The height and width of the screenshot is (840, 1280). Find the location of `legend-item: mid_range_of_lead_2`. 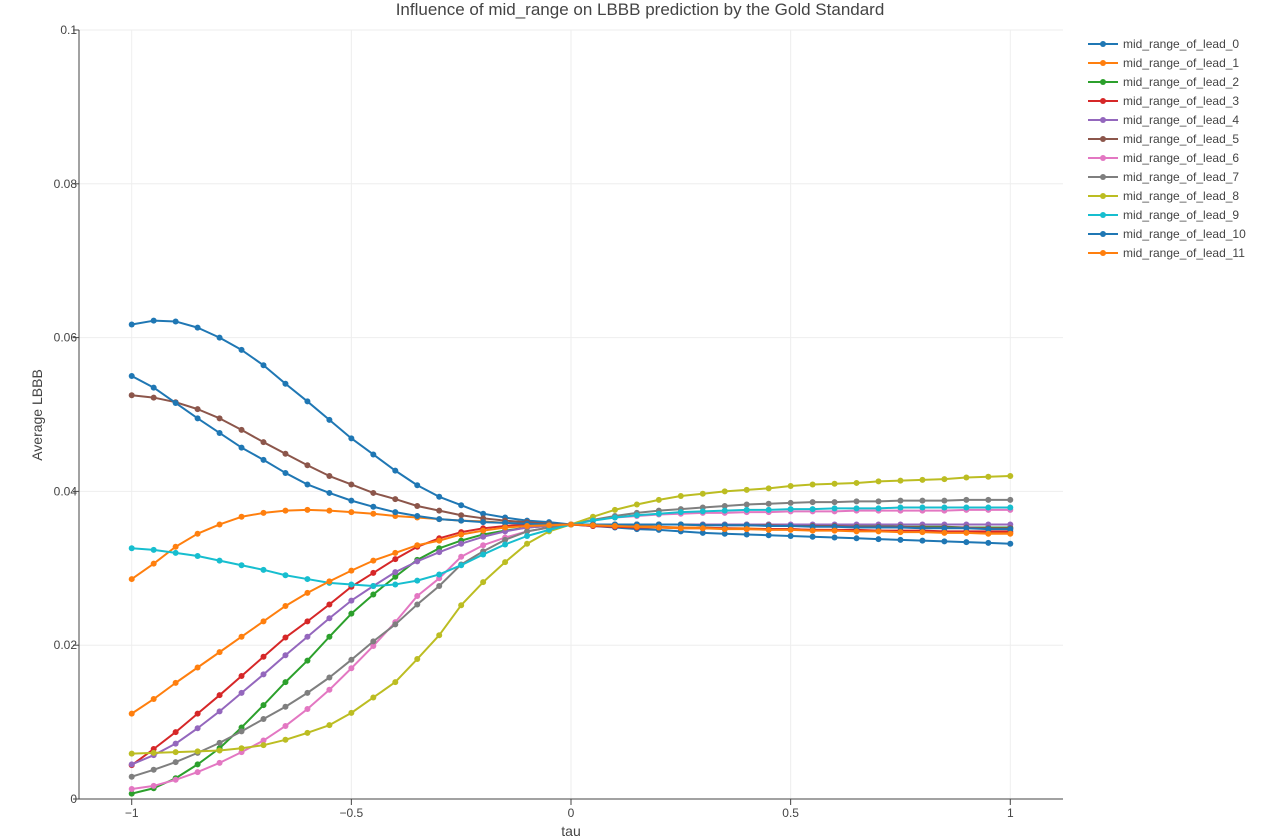

legend-item: mid_range_of_lead_2 is located at coordinates (1163, 82).